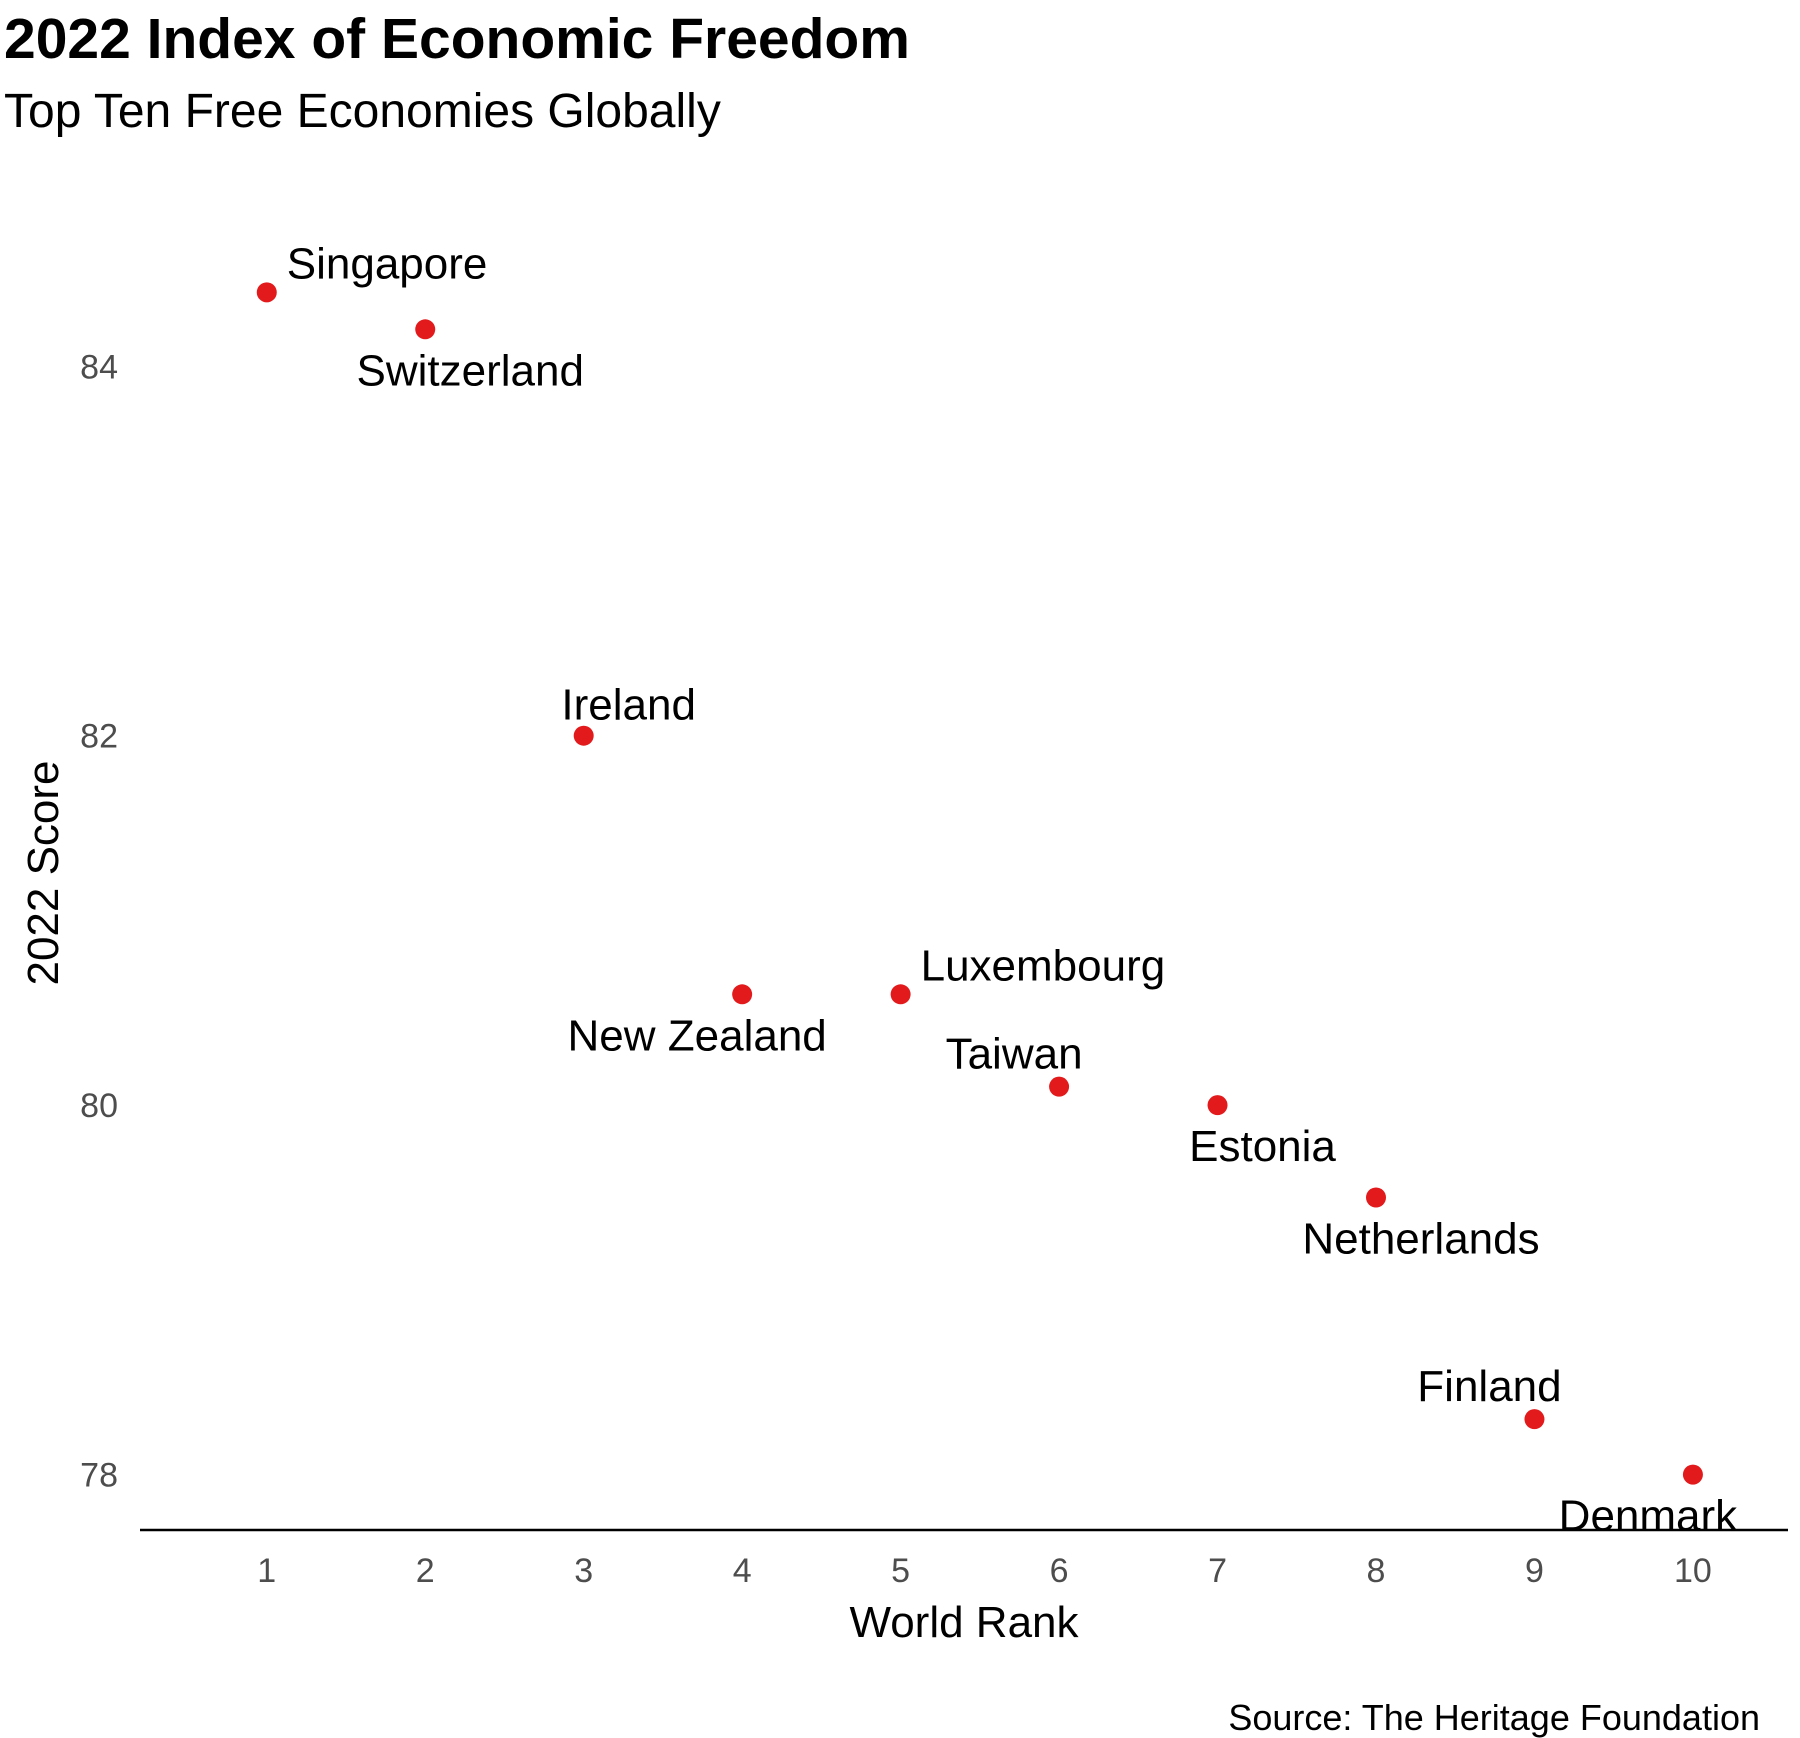 This screenshot has width=1800, height=1738. I want to click on x-tick-label: 4, so click(742, 1571).